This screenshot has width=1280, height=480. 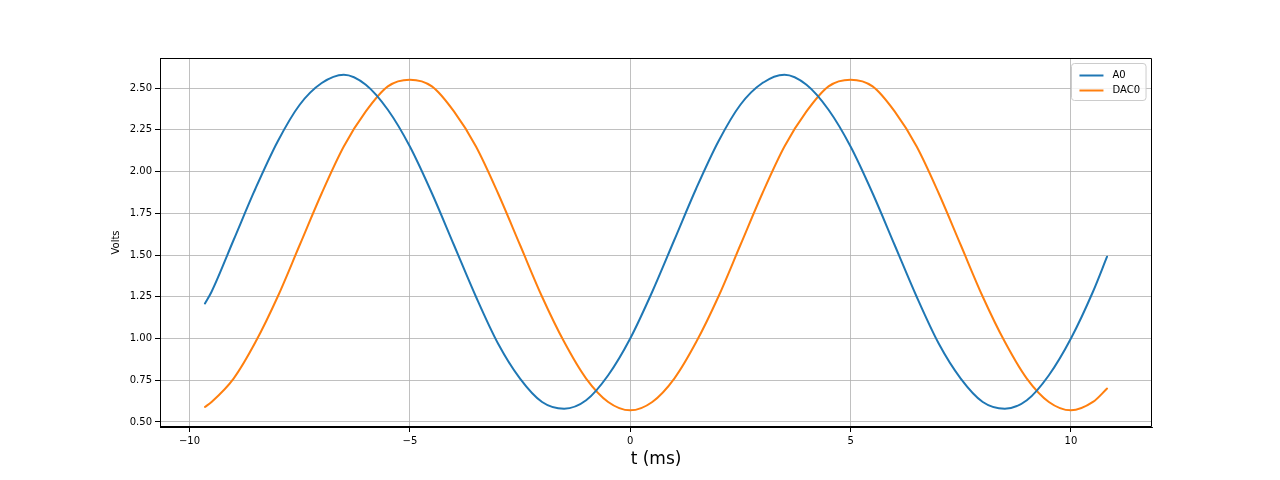 What do you see at coordinates (140, 129) in the screenshot?
I see `y-tick-label: 2.25` at bounding box center [140, 129].